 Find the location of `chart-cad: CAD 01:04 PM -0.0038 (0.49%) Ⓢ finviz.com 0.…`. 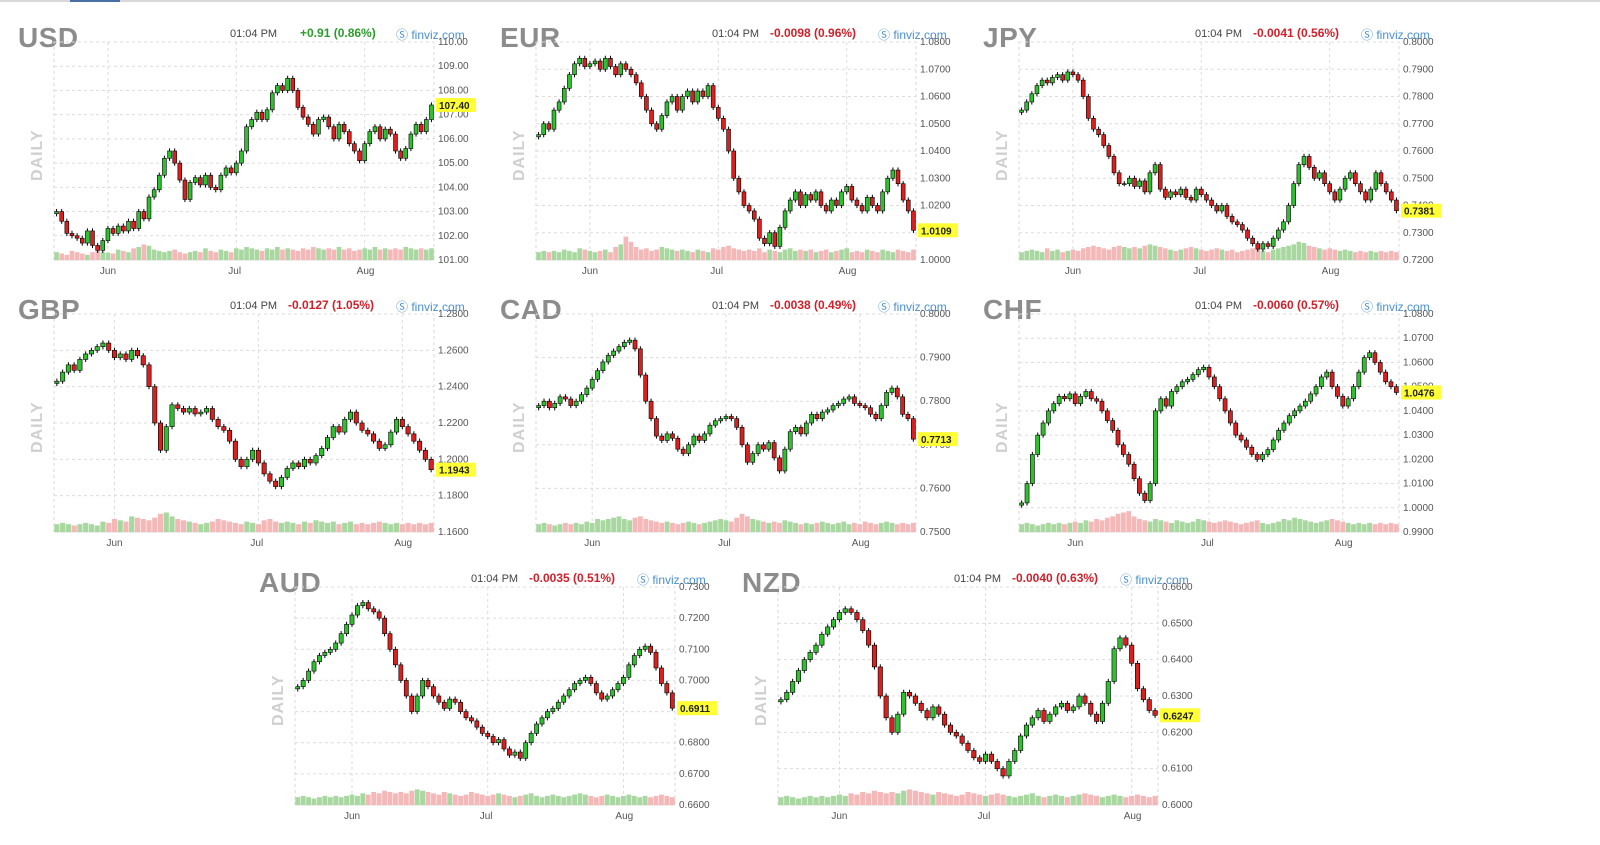

chart-cad: CAD 01:04 PM -0.0038 (0.49%) Ⓢ finviz.com 0.… is located at coordinates (730, 423).